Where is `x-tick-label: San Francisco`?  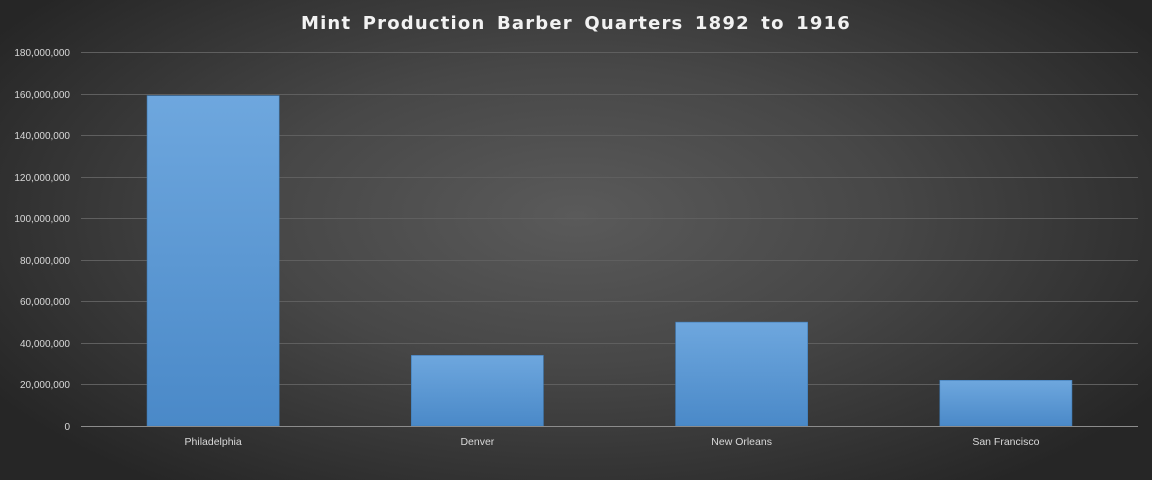 x-tick-label: San Francisco is located at coordinates (1005, 442).